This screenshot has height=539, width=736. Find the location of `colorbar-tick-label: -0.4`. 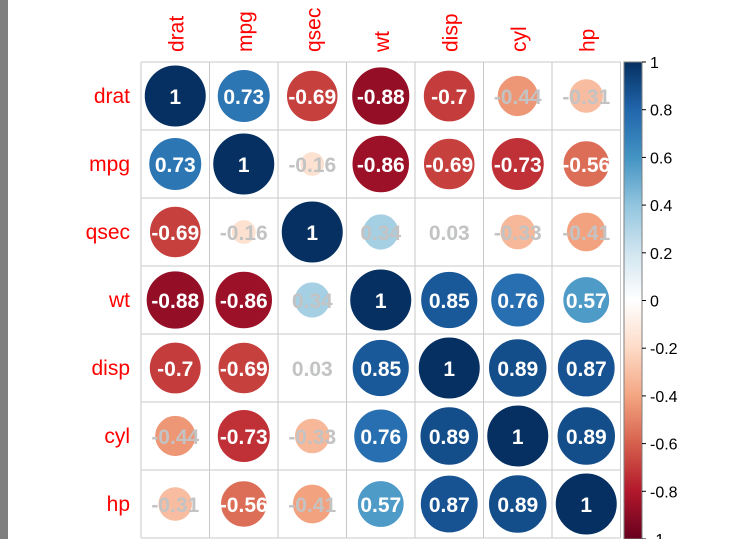

colorbar-tick-label: -0.4 is located at coordinates (664, 397).